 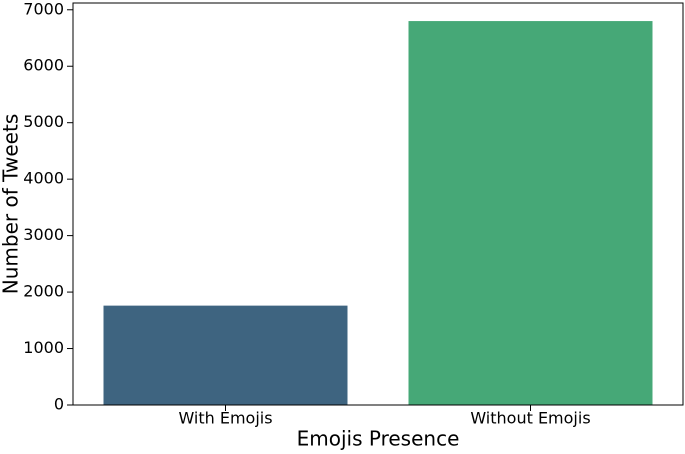 What do you see at coordinates (43, 291) in the screenshot?
I see `y-tick-label: 2000` at bounding box center [43, 291].